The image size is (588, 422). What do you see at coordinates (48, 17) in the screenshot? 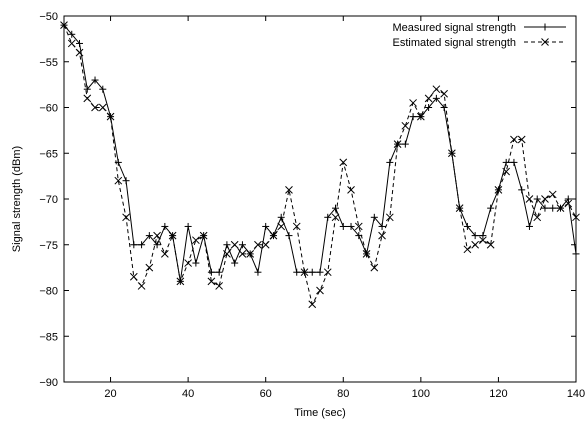
I see `y-tick-label: −50` at bounding box center [48, 17].